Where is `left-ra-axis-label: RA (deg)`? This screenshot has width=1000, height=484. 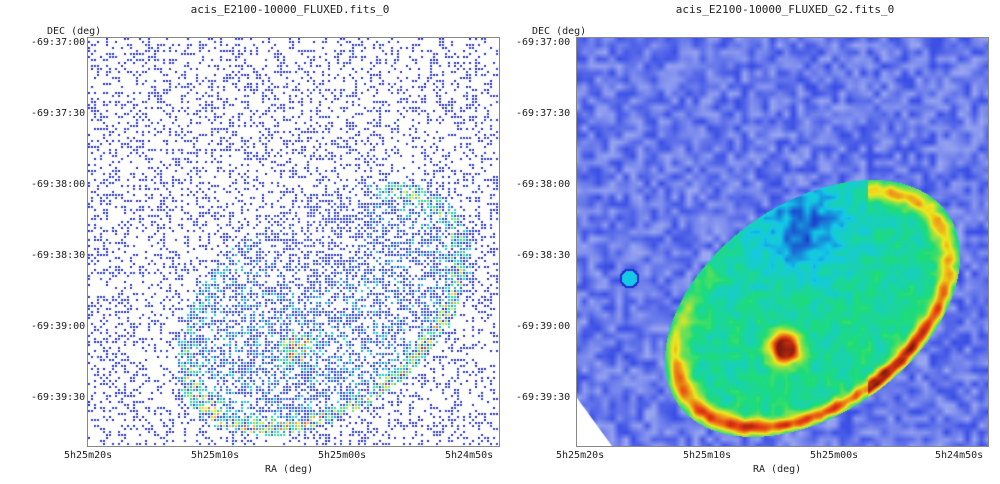
left-ra-axis-label: RA (deg) is located at coordinates (289, 469).